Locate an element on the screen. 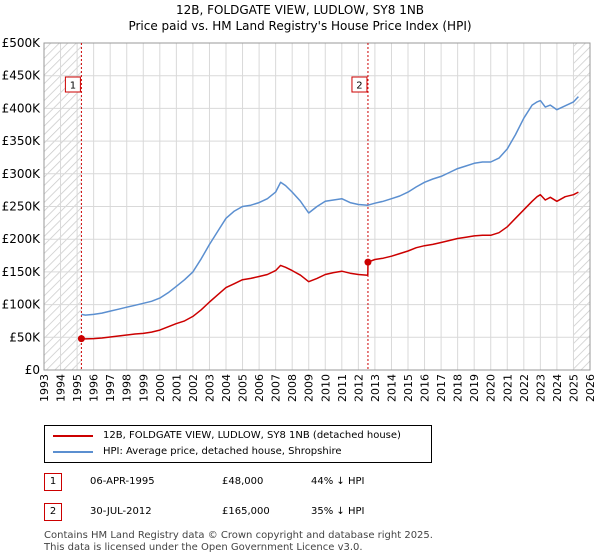 The width and height of the screenshot is (600, 560). x-tick-label: 1993 is located at coordinates (44, 388).